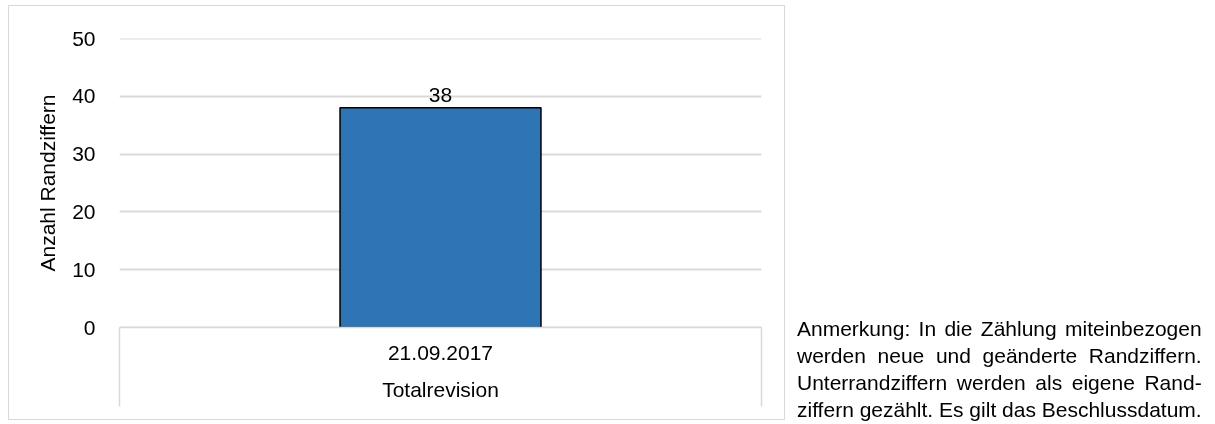 The height and width of the screenshot is (424, 1215). I want to click on y-tick-label: 30, so click(84, 154).